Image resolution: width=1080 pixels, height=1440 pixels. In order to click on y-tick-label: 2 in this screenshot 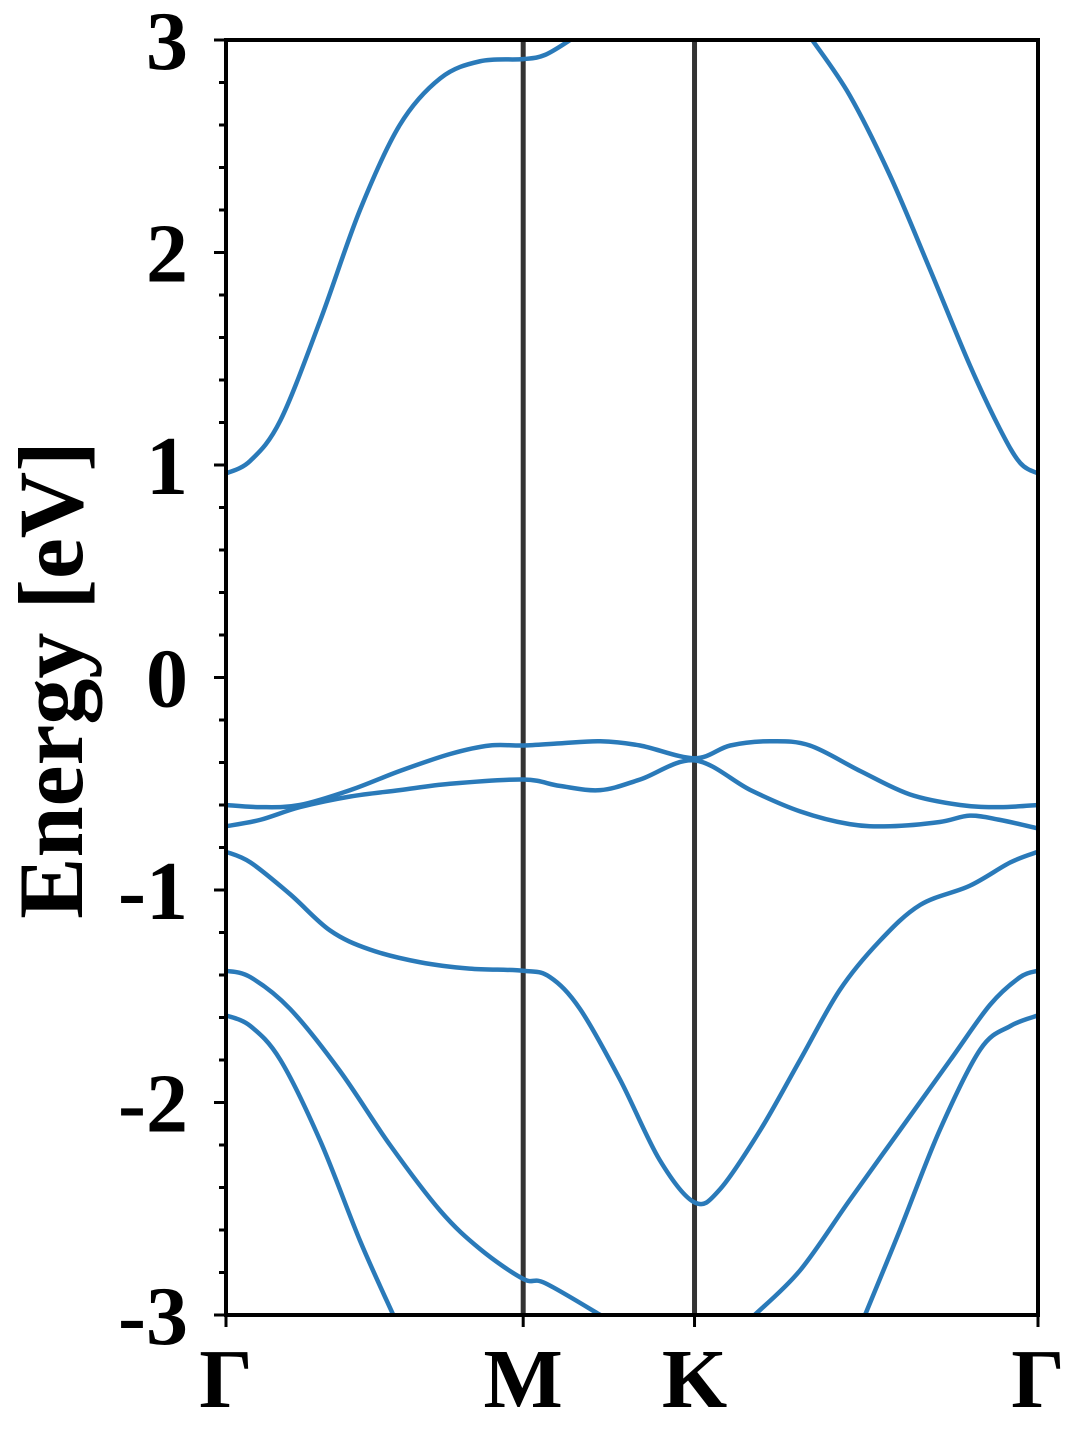, I will do `click(167, 254)`.